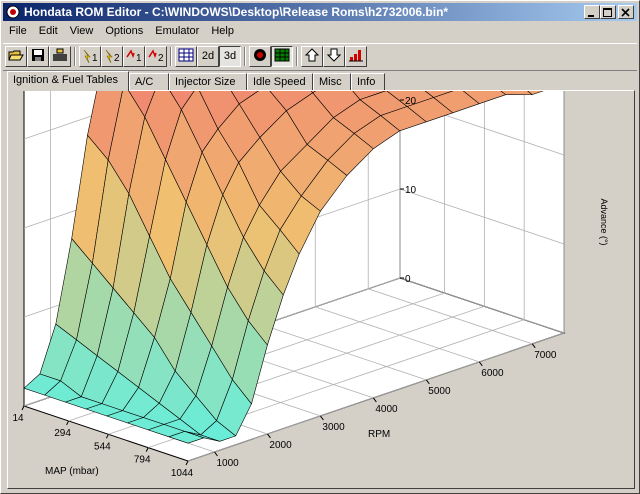  I want to click on save-file-icon, so click(38, 55).